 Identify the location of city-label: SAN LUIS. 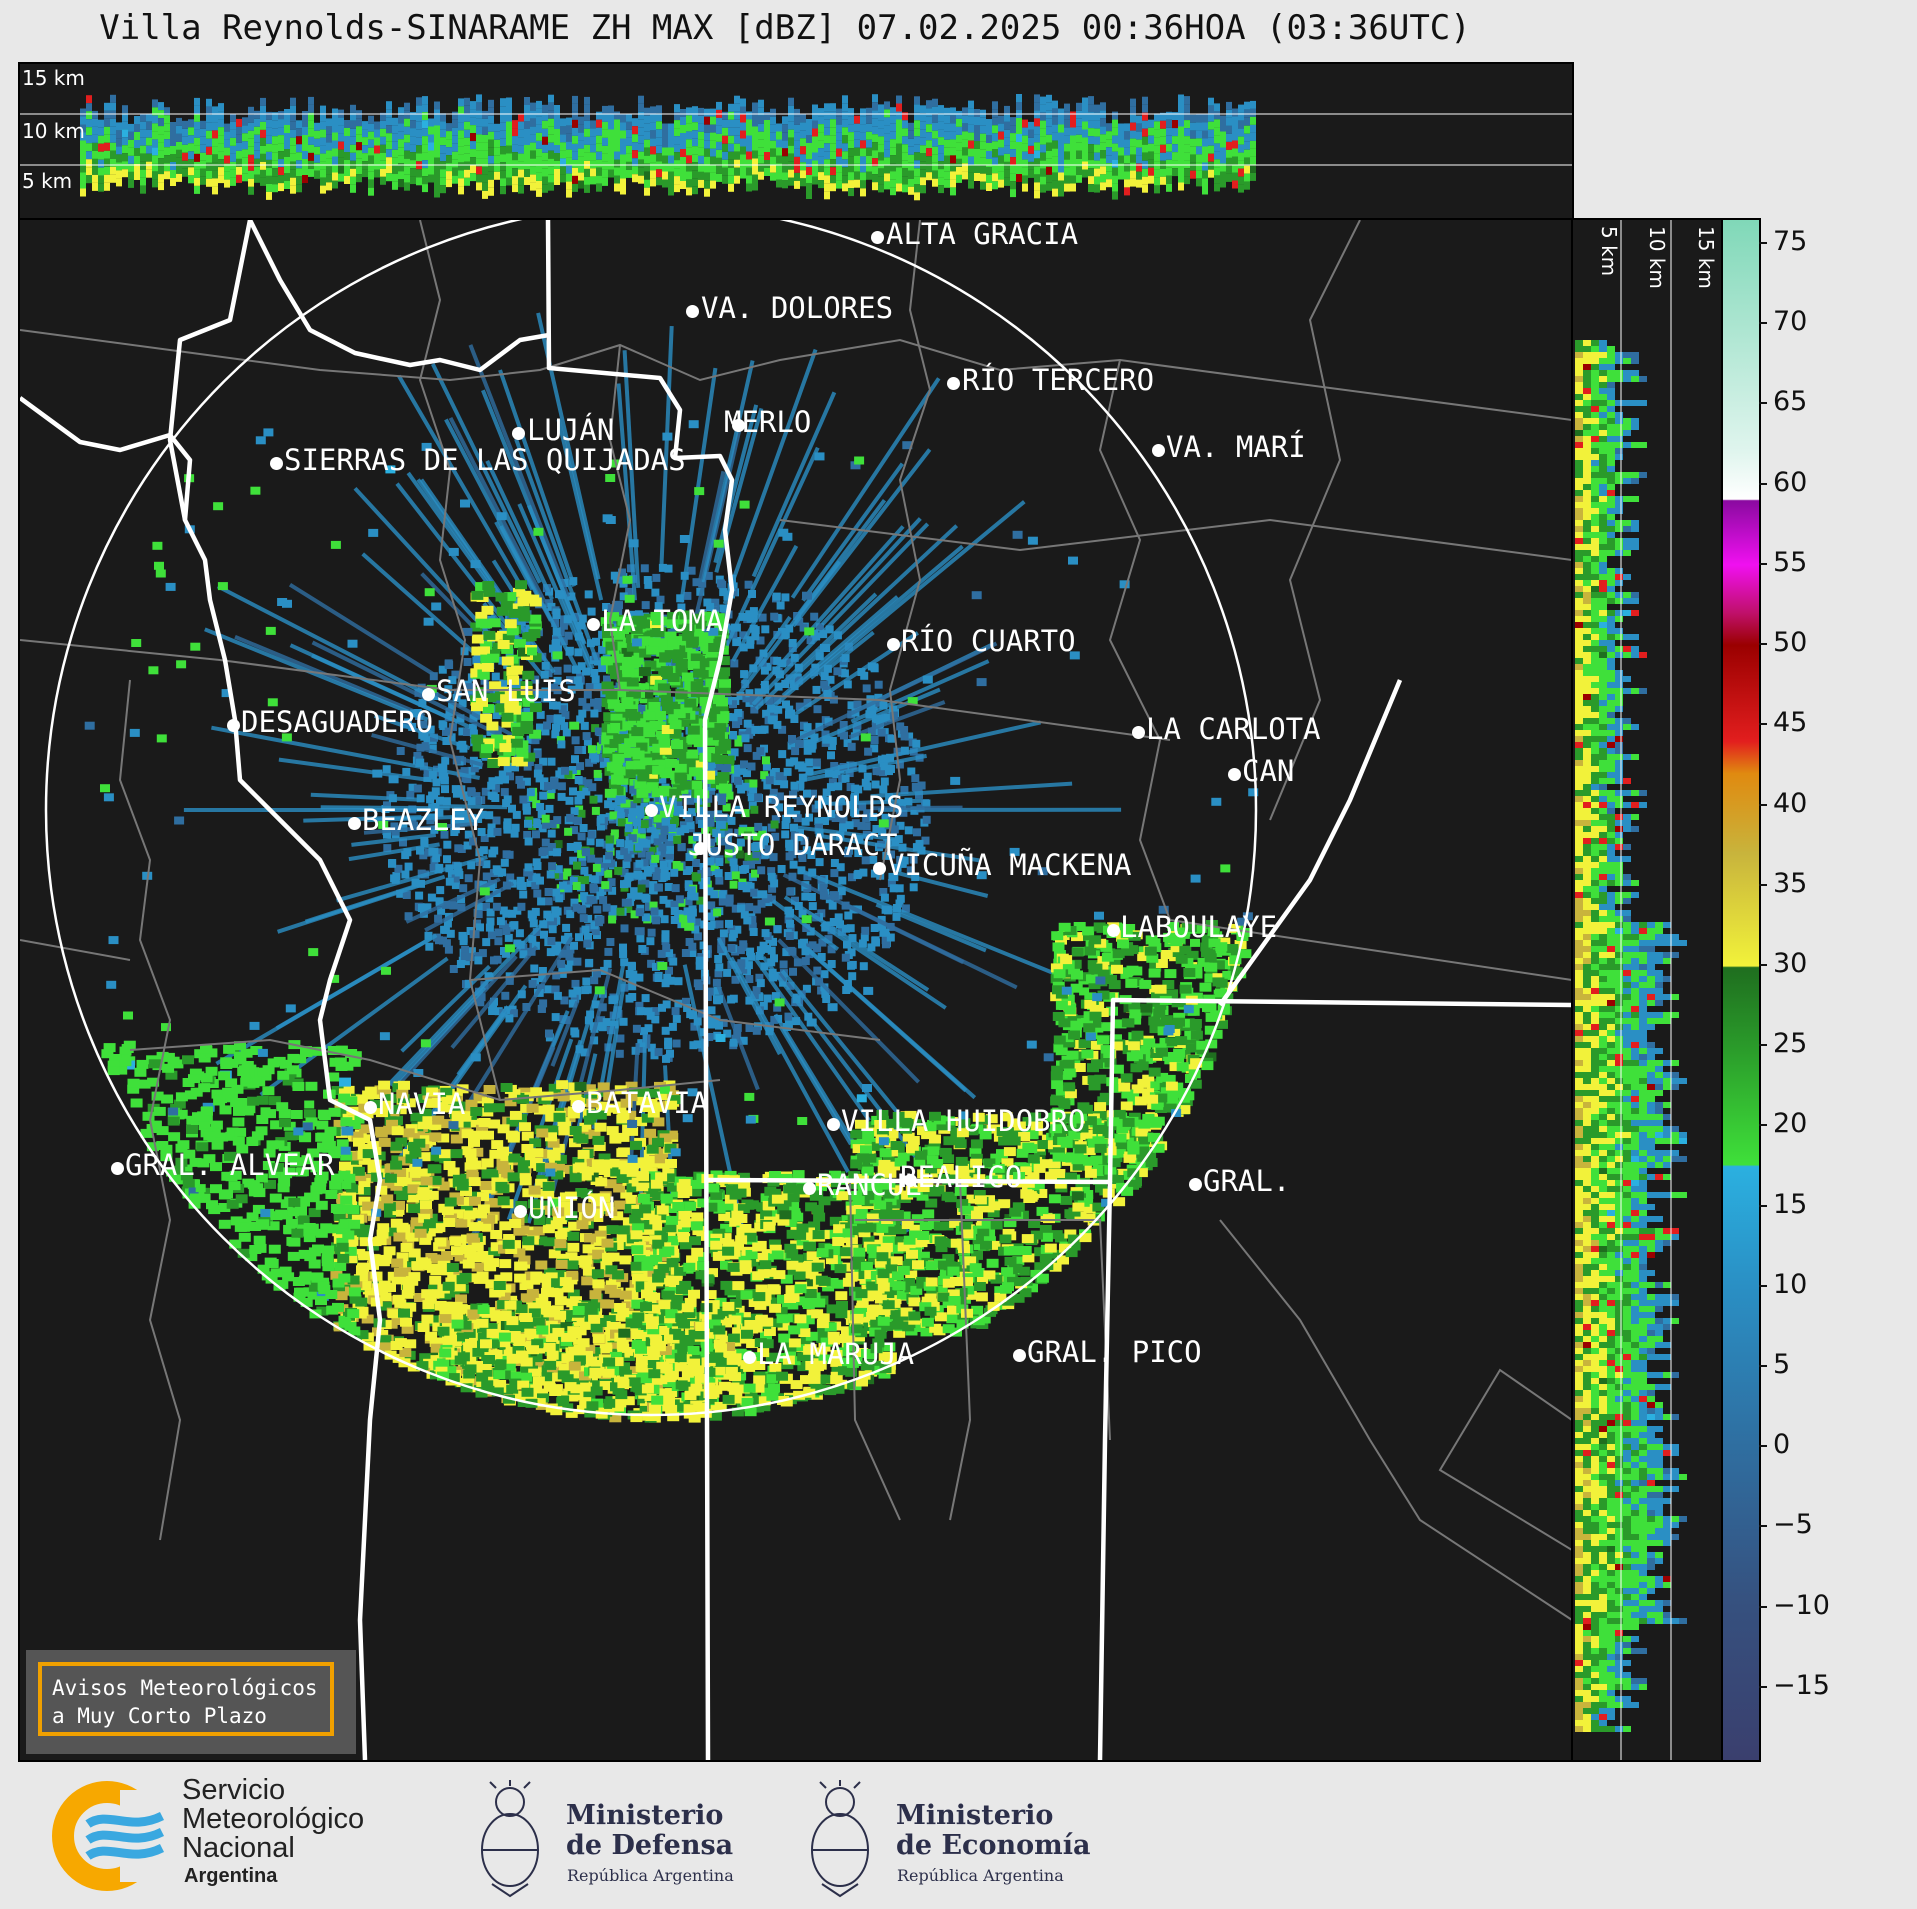
(506, 691).